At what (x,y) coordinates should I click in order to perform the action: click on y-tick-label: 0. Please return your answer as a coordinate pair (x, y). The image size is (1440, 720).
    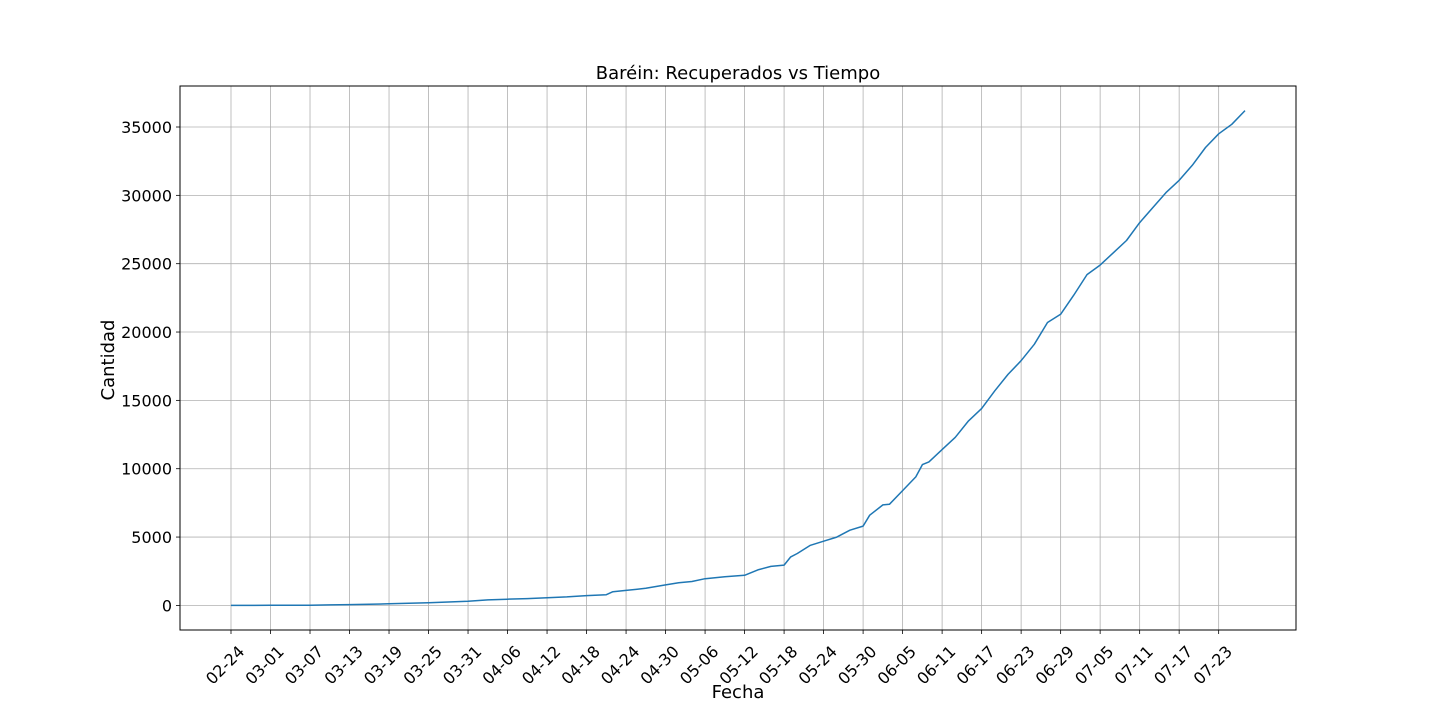
    Looking at the image, I should click on (167, 605).